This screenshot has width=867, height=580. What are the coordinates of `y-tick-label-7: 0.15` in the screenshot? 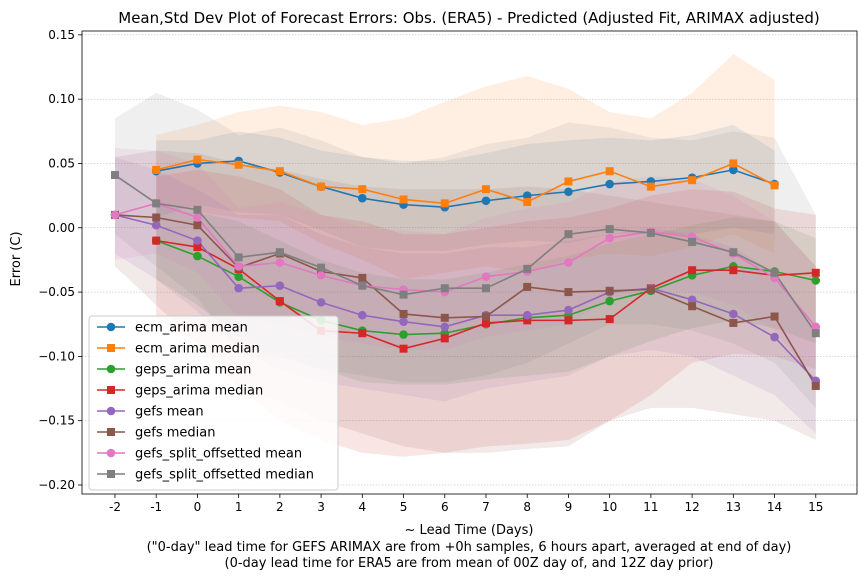 It's located at (61, 35).